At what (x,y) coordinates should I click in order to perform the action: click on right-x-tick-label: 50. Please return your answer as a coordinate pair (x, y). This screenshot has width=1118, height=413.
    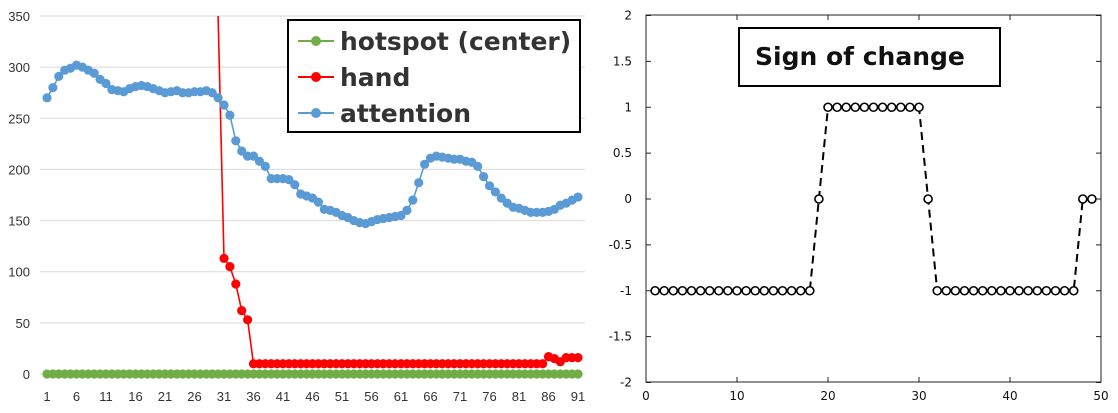
    Looking at the image, I should click on (1100, 396).